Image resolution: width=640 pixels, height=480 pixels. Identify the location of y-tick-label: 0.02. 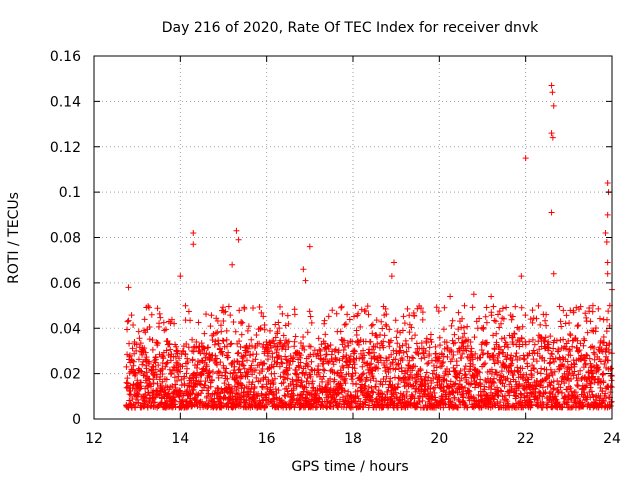
(65, 375).